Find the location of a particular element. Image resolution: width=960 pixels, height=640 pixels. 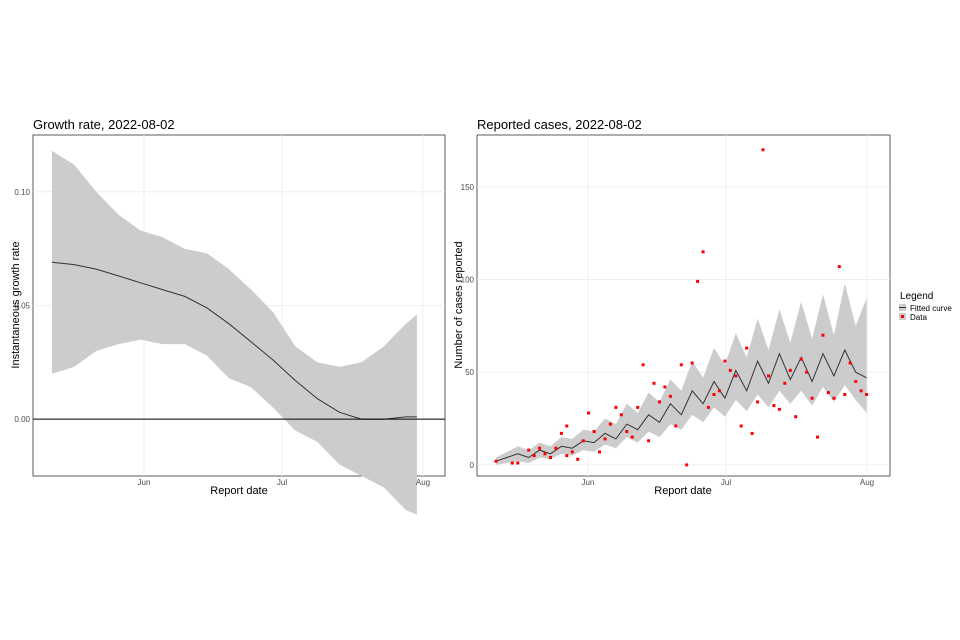

reported-cases-x-tick-label: Jul is located at coordinates (726, 482).